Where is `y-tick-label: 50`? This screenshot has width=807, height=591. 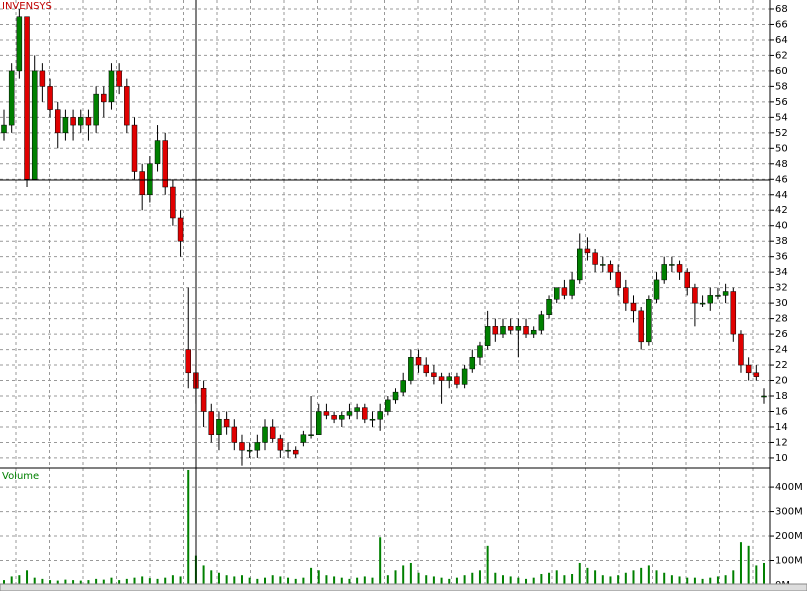 y-tick-label: 50 is located at coordinates (781, 148).